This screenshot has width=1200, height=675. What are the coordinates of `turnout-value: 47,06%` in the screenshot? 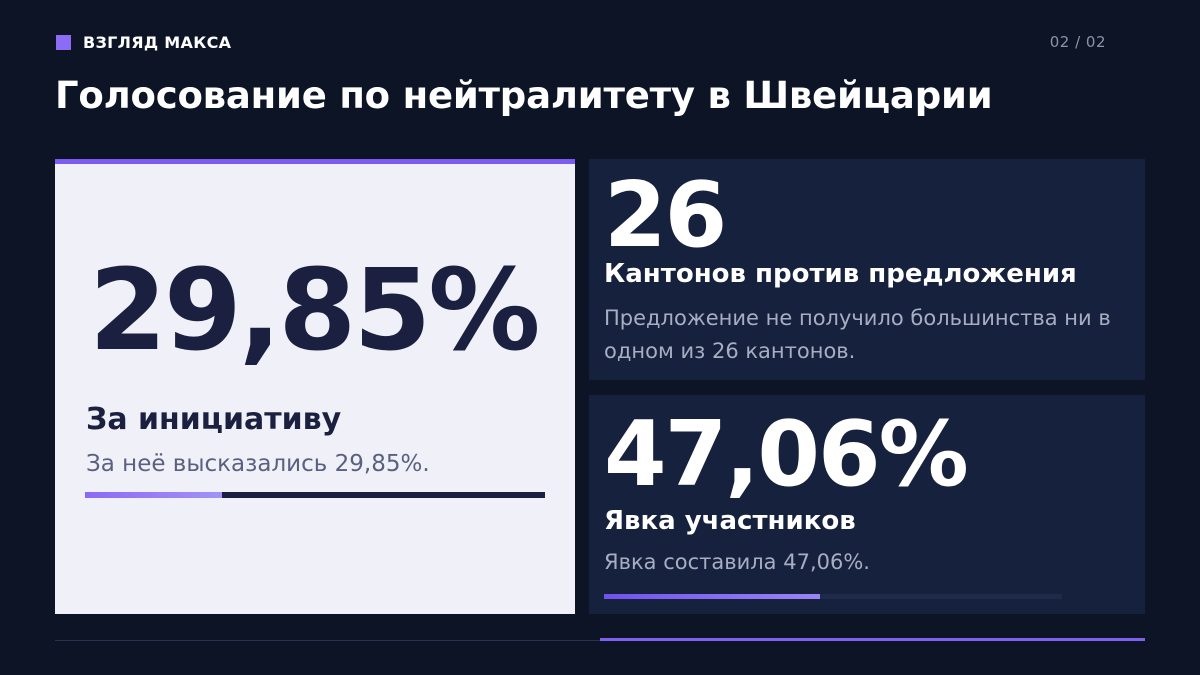 It's located at (786, 454).